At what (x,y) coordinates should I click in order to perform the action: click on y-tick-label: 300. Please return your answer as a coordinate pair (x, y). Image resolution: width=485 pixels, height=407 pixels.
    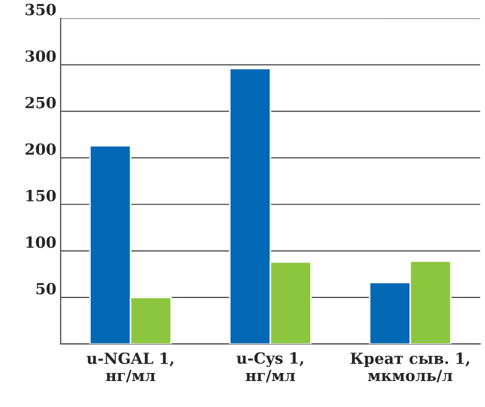
    Looking at the image, I should click on (41, 56).